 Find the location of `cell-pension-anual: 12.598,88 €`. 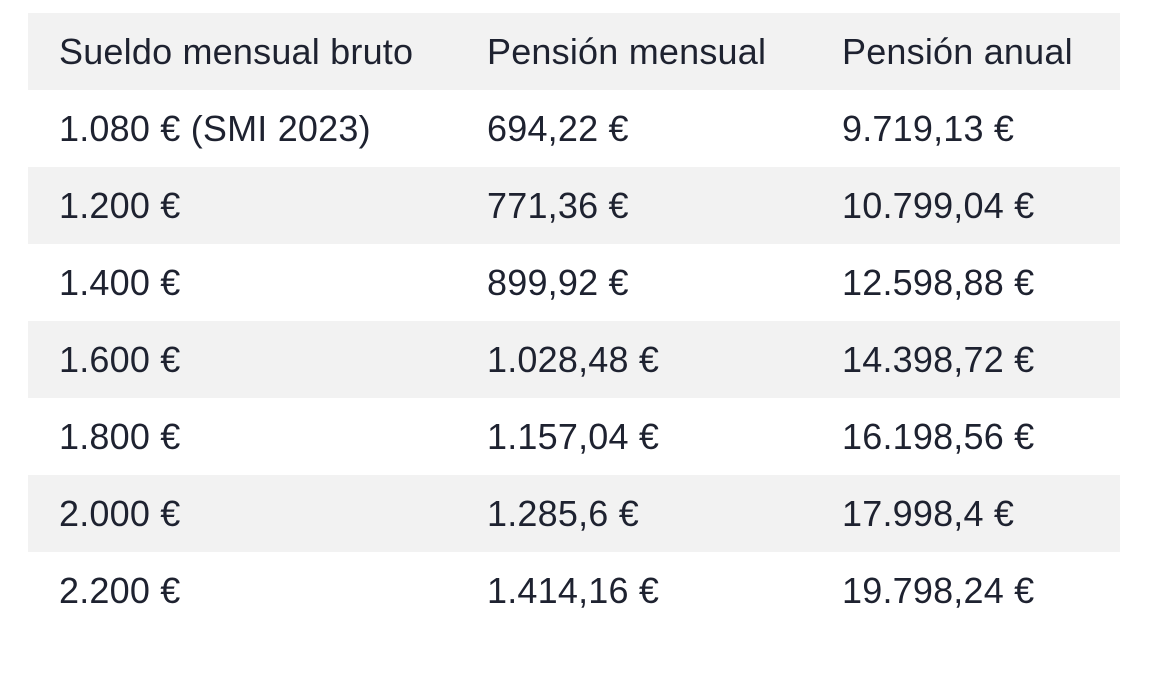

cell-pension-anual: 12.598,88 € is located at coordinates (938, 282).